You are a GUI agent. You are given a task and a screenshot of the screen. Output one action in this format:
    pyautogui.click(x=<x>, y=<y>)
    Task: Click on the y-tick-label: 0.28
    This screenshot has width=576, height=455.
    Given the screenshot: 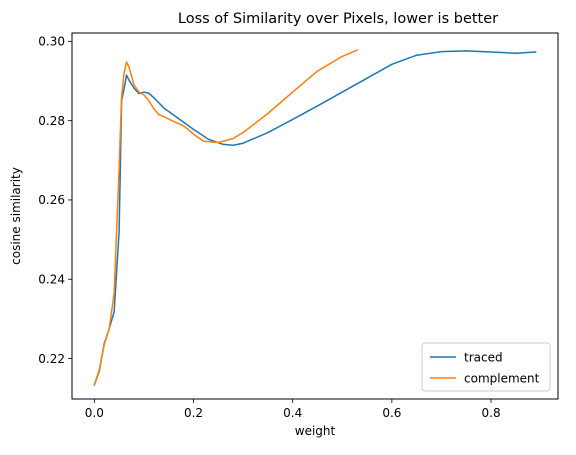 What is the action you would take?
    pyautogui.click(x=51, y=121)
    